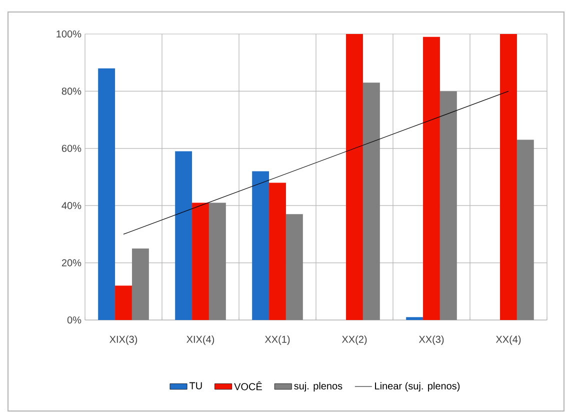  What do you see at coordinates (195, 386) in the screenshot?
I see `legend-label: TU` at bounding box center [195, 386].